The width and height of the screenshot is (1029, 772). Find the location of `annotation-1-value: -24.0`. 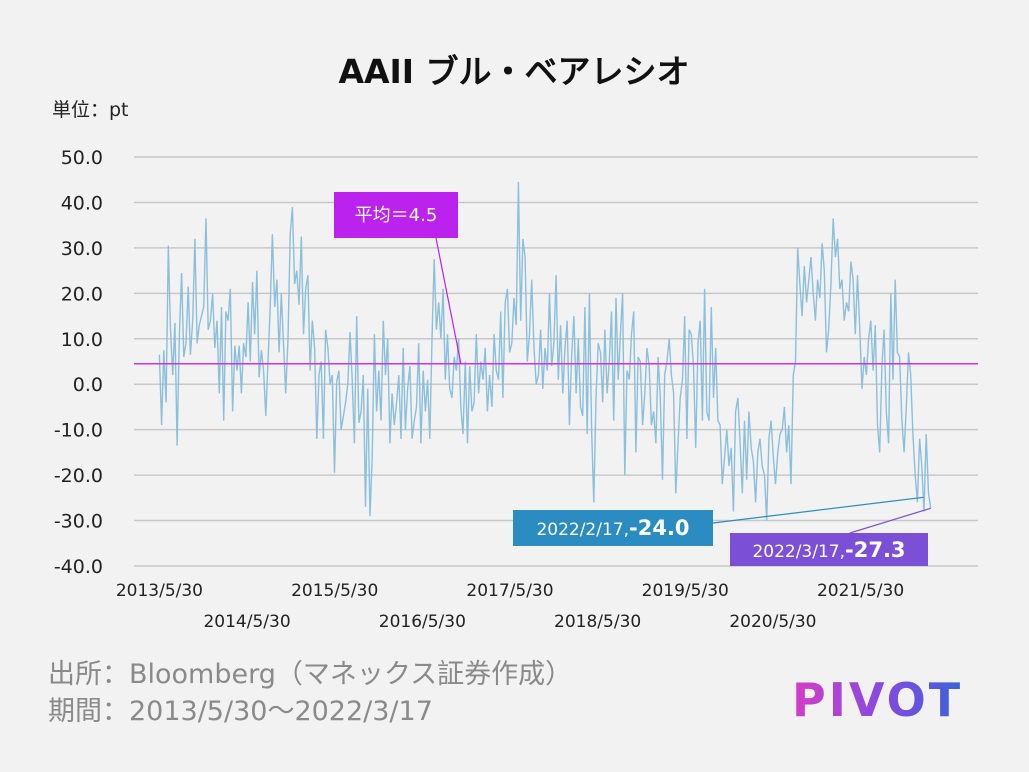

annotation-1-value: -24.0 is located at coordinates (659, 528).